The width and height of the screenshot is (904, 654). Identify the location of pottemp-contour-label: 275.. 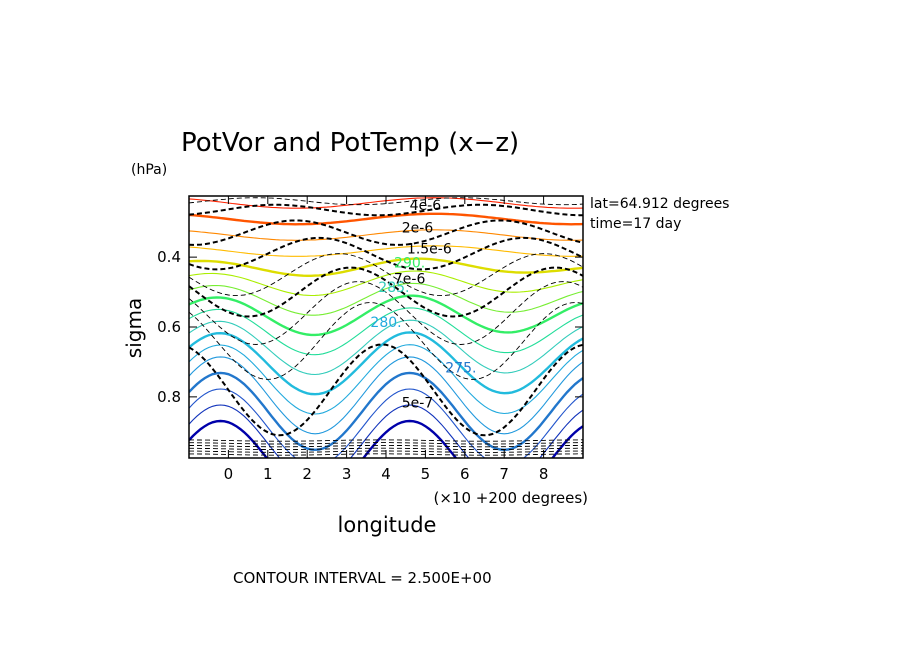
(460, 368).